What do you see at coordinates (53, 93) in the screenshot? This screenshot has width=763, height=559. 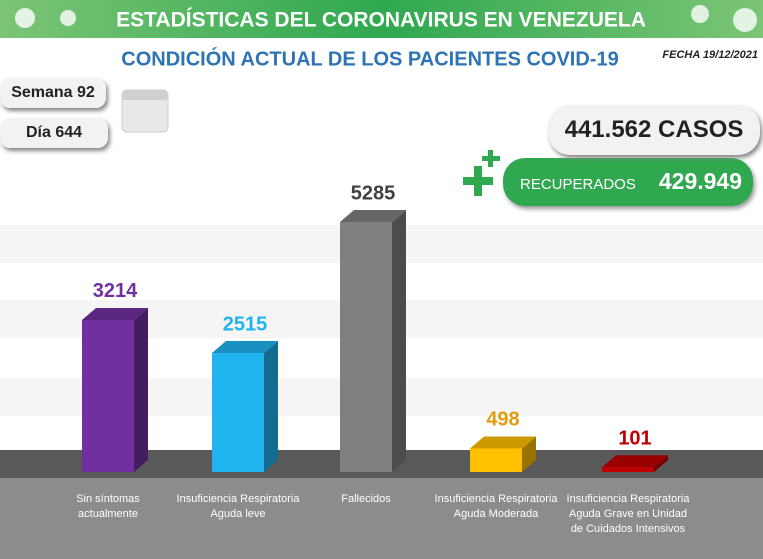 I see `week: Semana 92` at bounding box center [53, 93].